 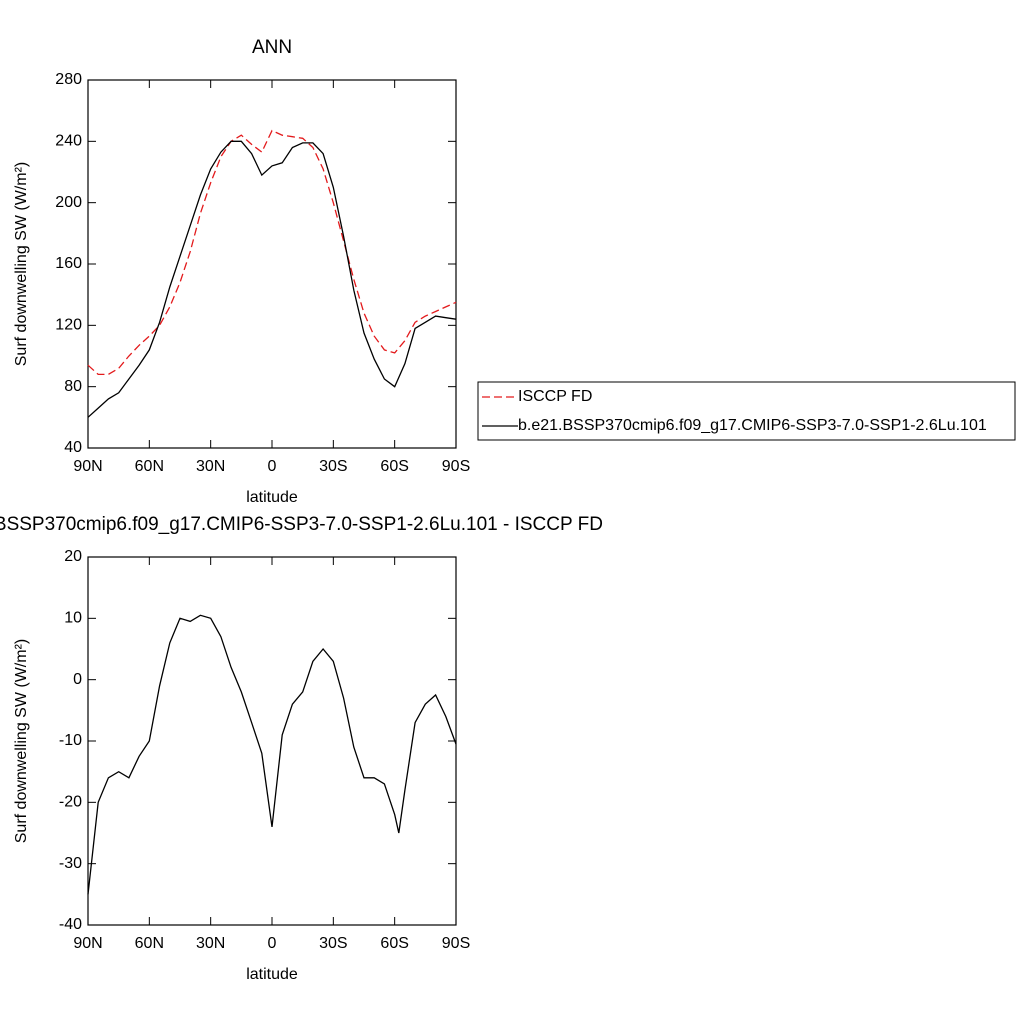 What do you see at coordinates (746, 411) in the screenshot?
I see `legend-box` at bounding box center [746, 411].